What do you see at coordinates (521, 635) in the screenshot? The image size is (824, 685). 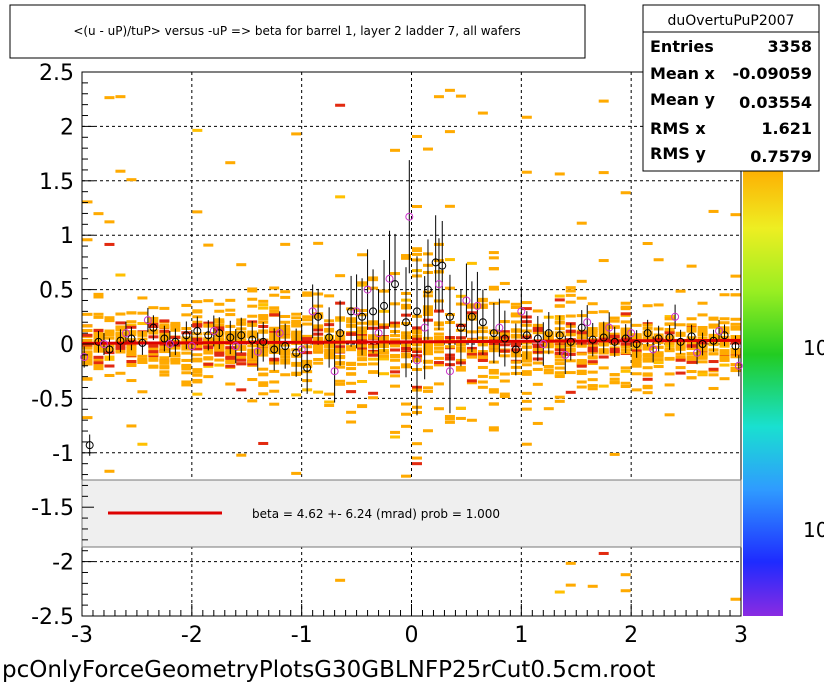 I see `x-tick-label: 1` at bounding box center [521, 635].